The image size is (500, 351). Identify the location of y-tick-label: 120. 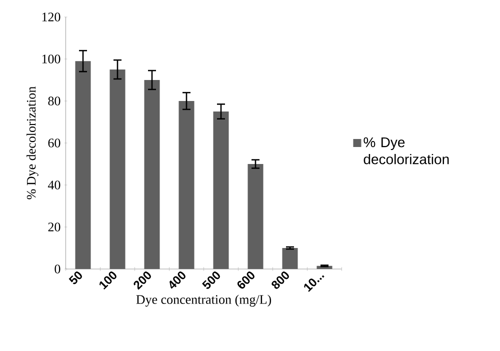
(51, 17).